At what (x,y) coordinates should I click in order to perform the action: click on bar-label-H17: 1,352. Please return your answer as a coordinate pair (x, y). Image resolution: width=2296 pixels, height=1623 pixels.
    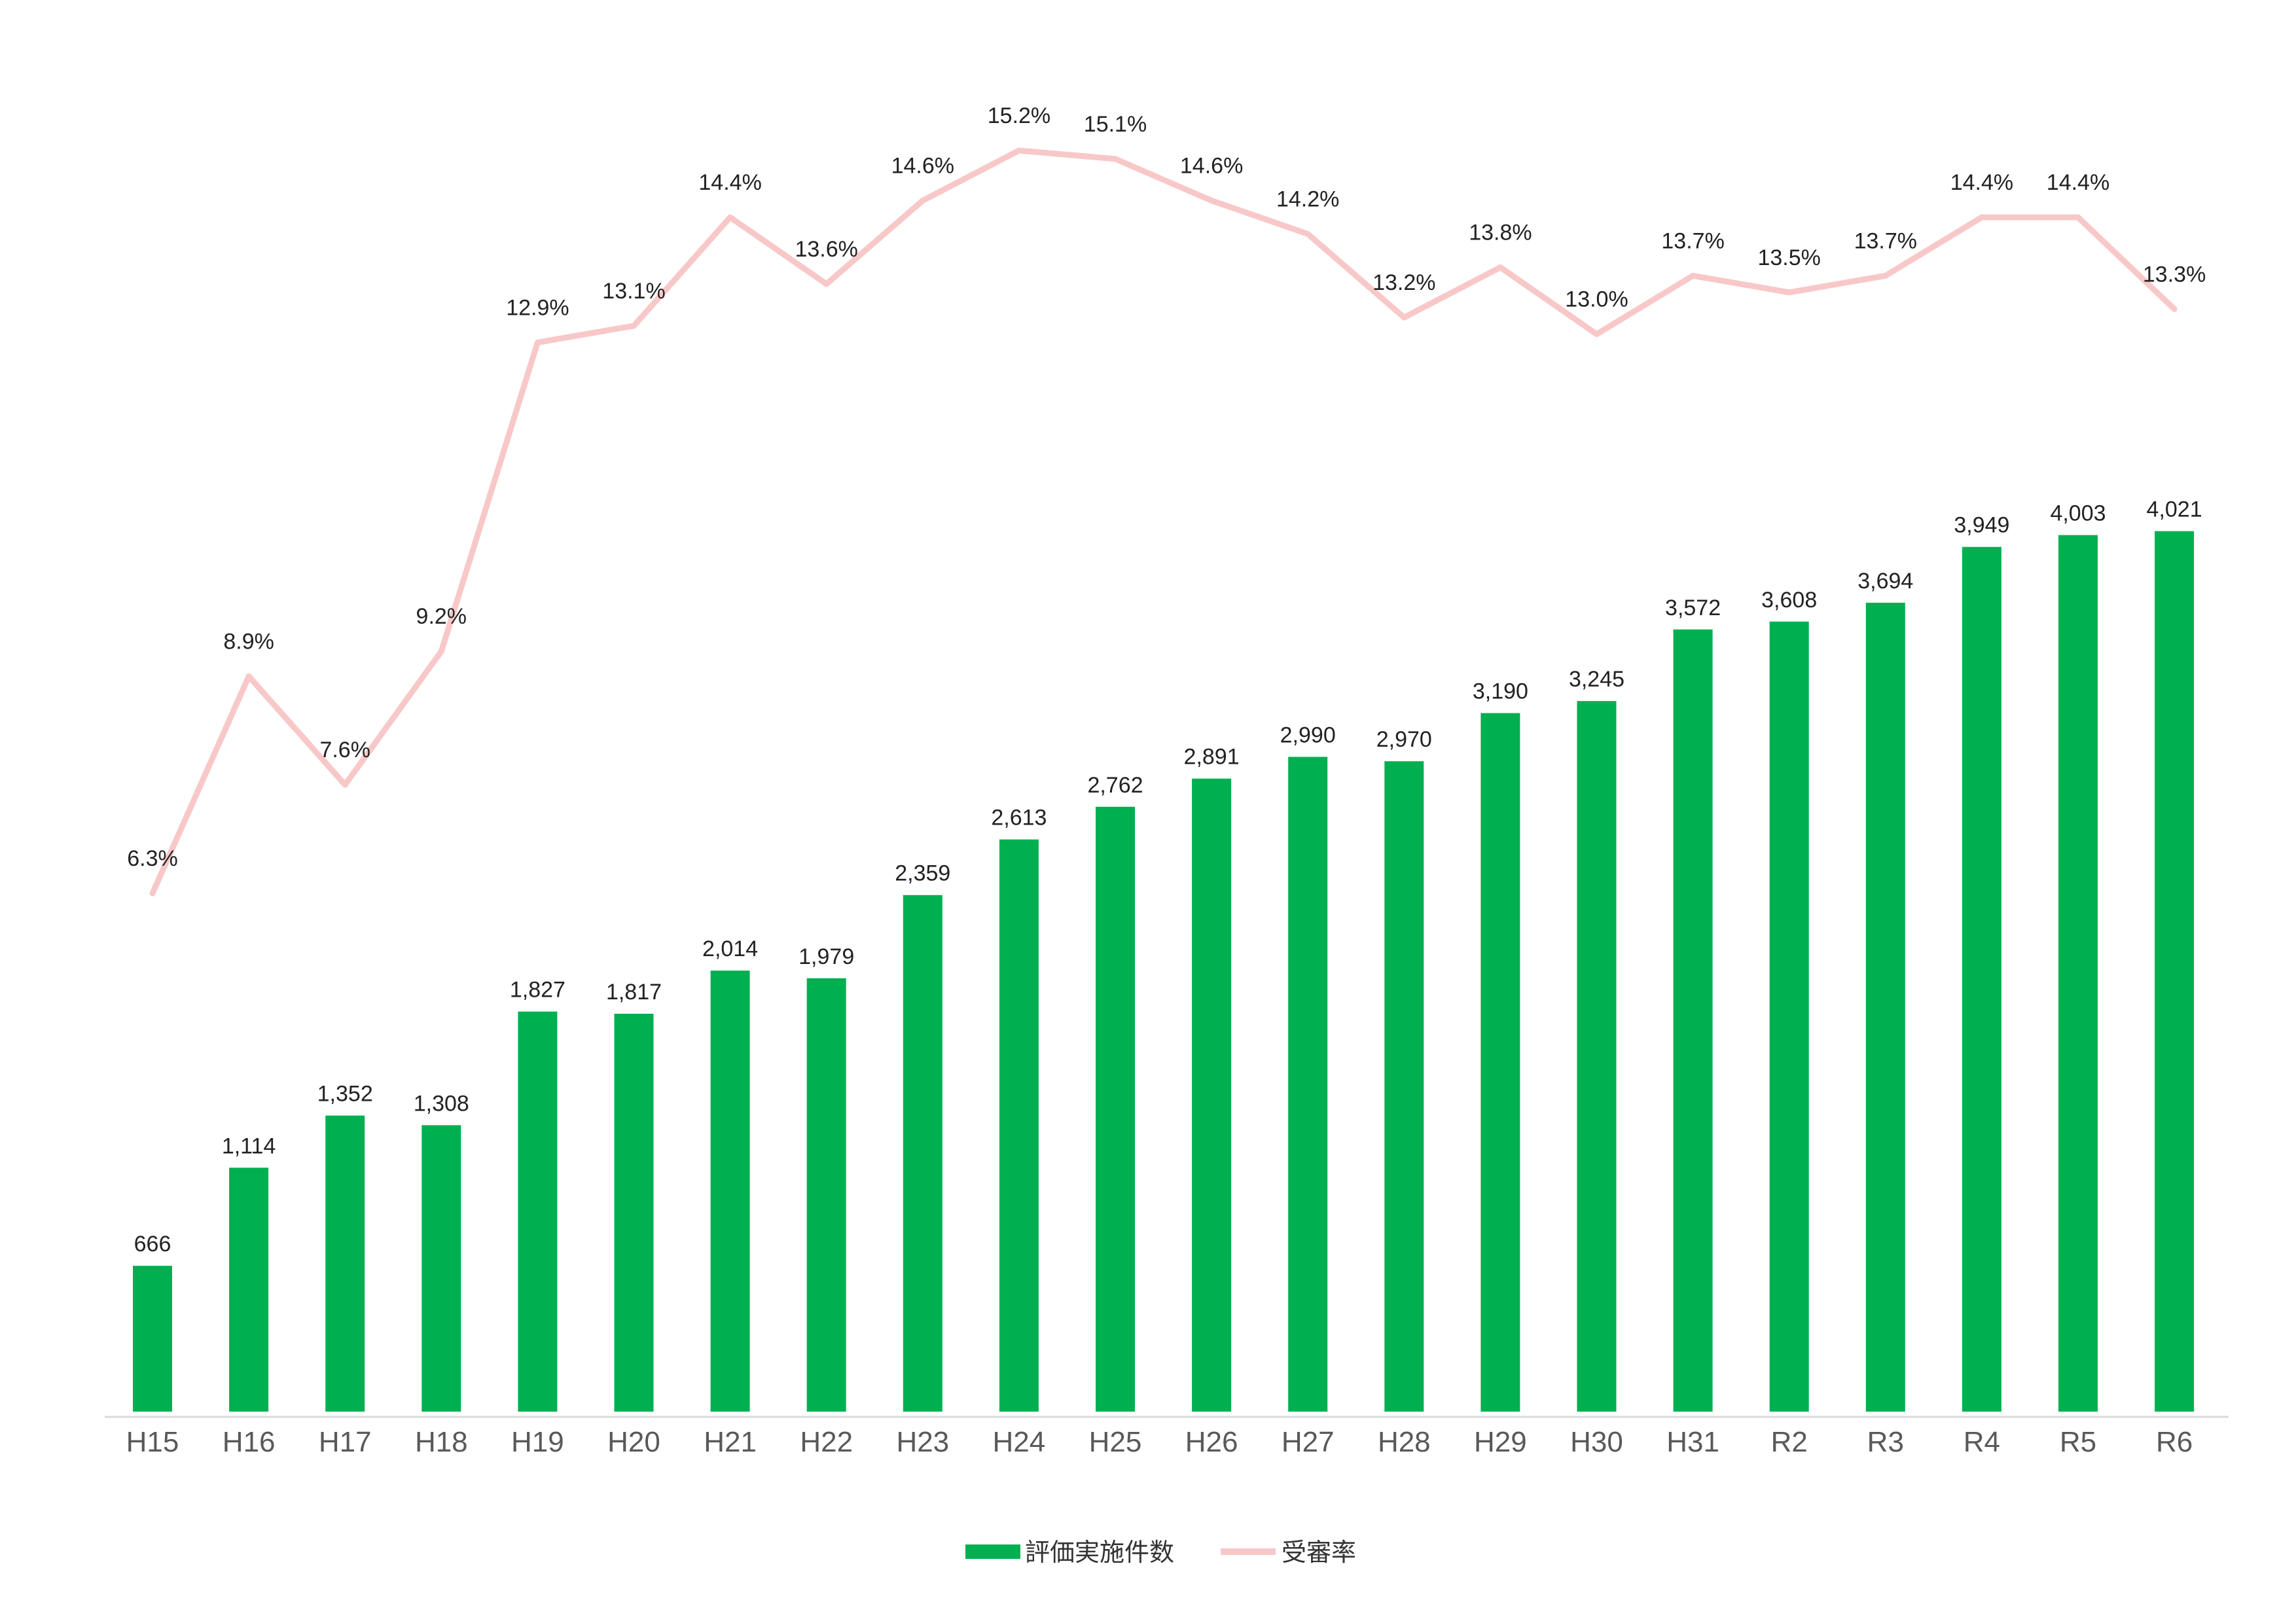
    Looking at the image, I should click on (345, 1094).